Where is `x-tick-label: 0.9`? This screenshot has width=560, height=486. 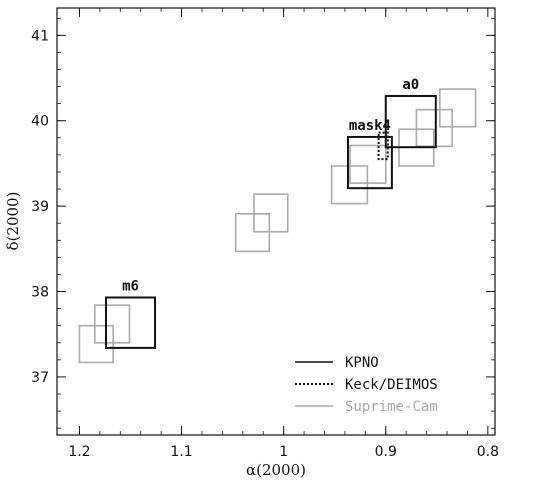 x-tick-label: 0.9 is located at coordinates (386, 452).